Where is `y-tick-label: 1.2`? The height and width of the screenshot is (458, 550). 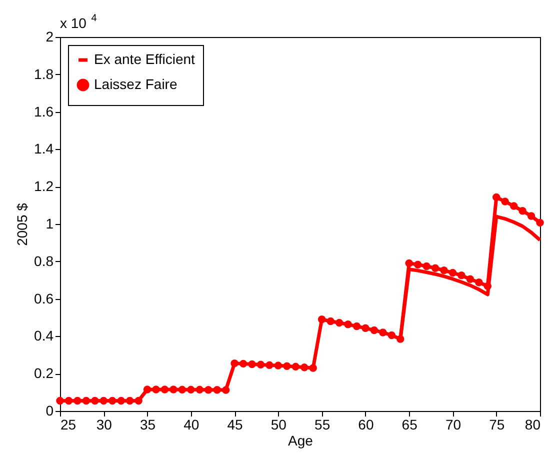 y-tick-label: 1.2 is located at coordinates (44, 186).